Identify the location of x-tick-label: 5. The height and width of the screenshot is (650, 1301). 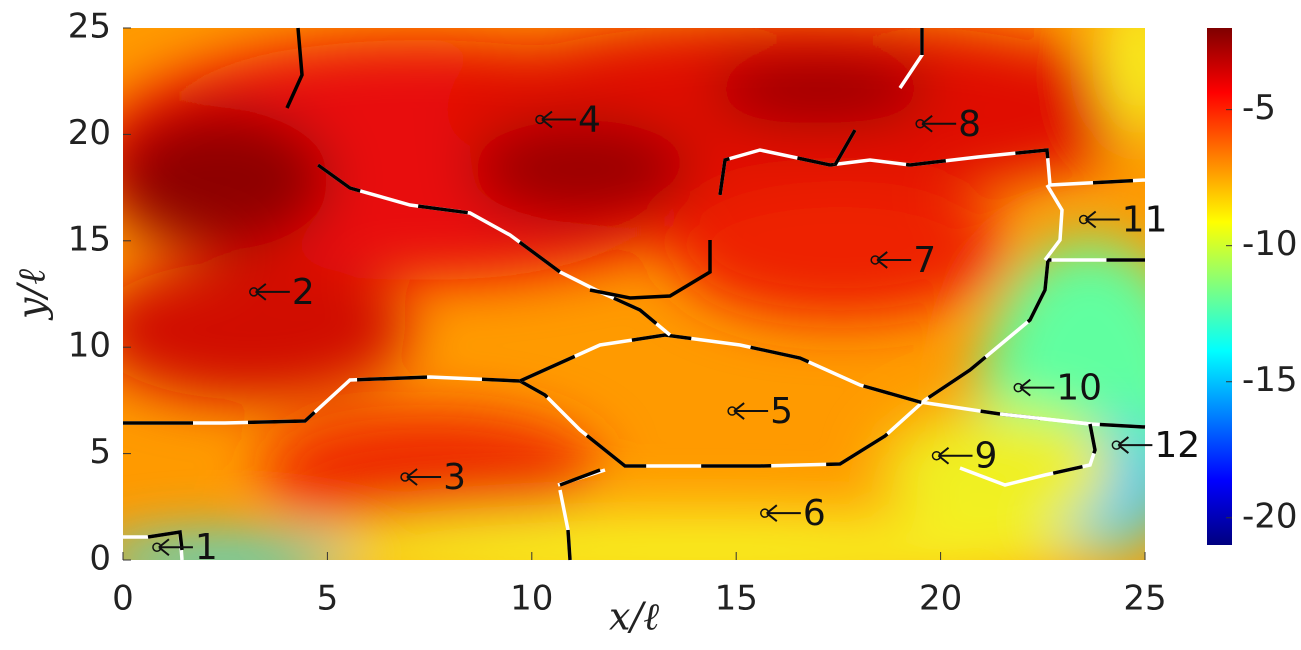
(328, 599).